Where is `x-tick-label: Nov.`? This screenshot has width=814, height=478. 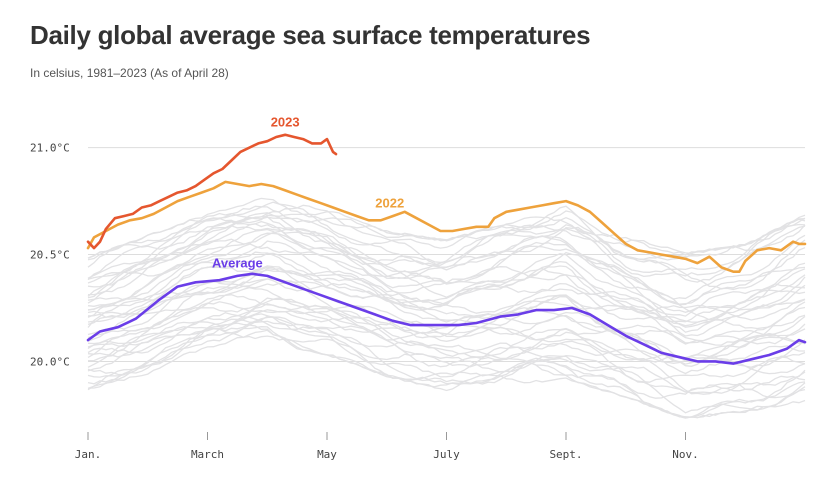
x-tick-label: Nov. is located at coordinates (685, 454).